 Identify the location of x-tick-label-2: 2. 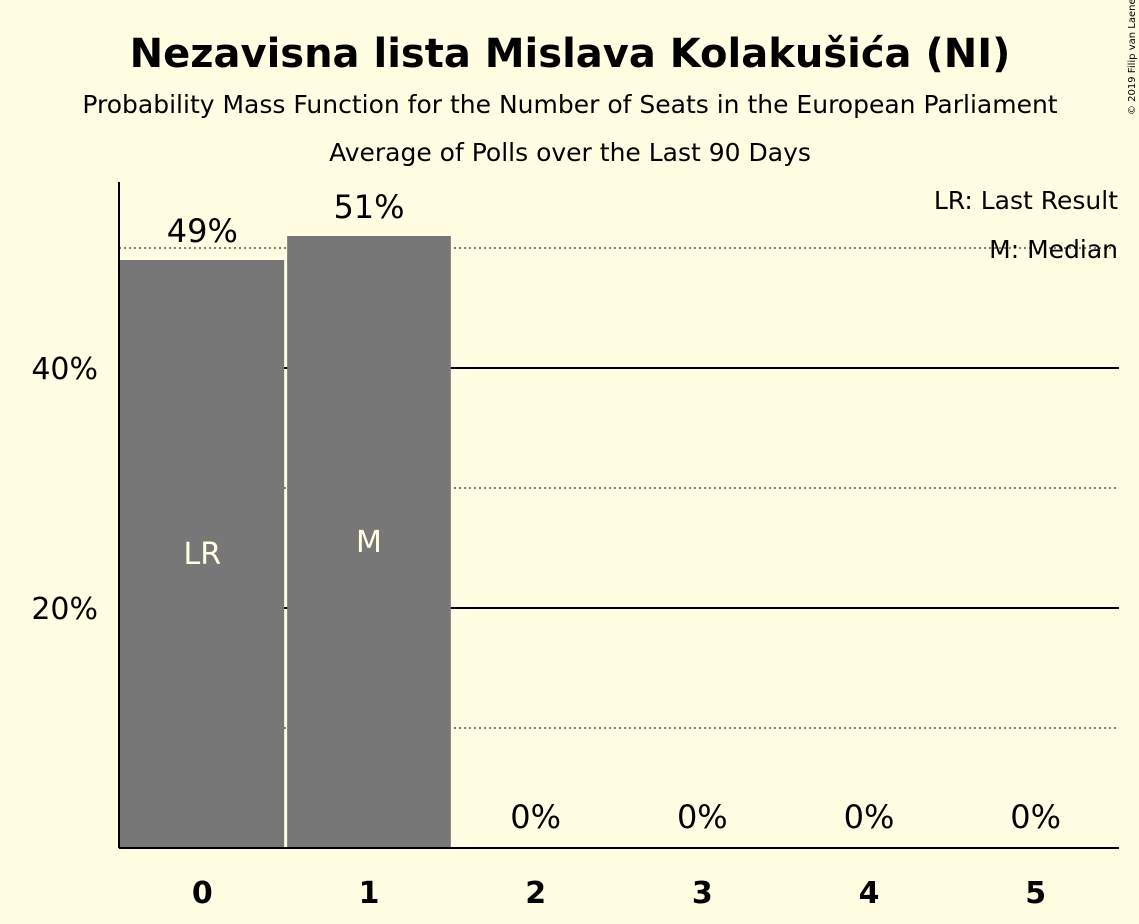
(535, 893).